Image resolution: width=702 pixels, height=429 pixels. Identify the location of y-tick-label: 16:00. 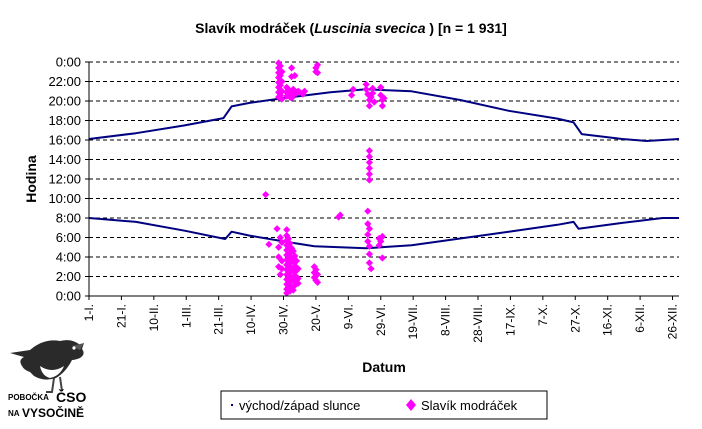
(64, 140).